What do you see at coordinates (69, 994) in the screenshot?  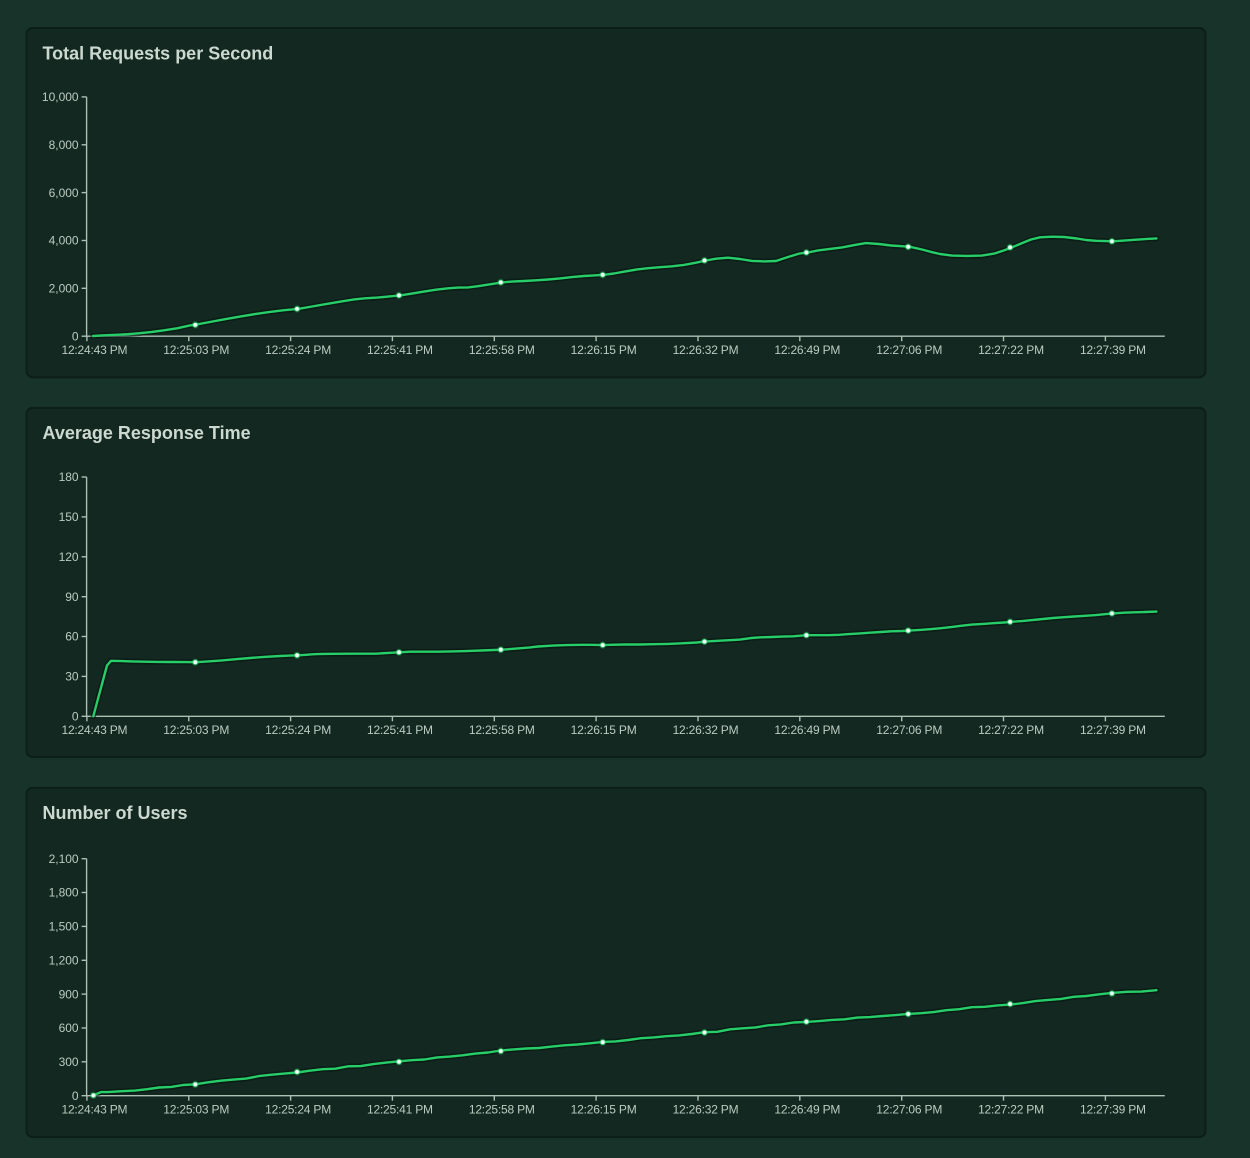 I see `svg-text: 900` at bounding box center [69, 994].